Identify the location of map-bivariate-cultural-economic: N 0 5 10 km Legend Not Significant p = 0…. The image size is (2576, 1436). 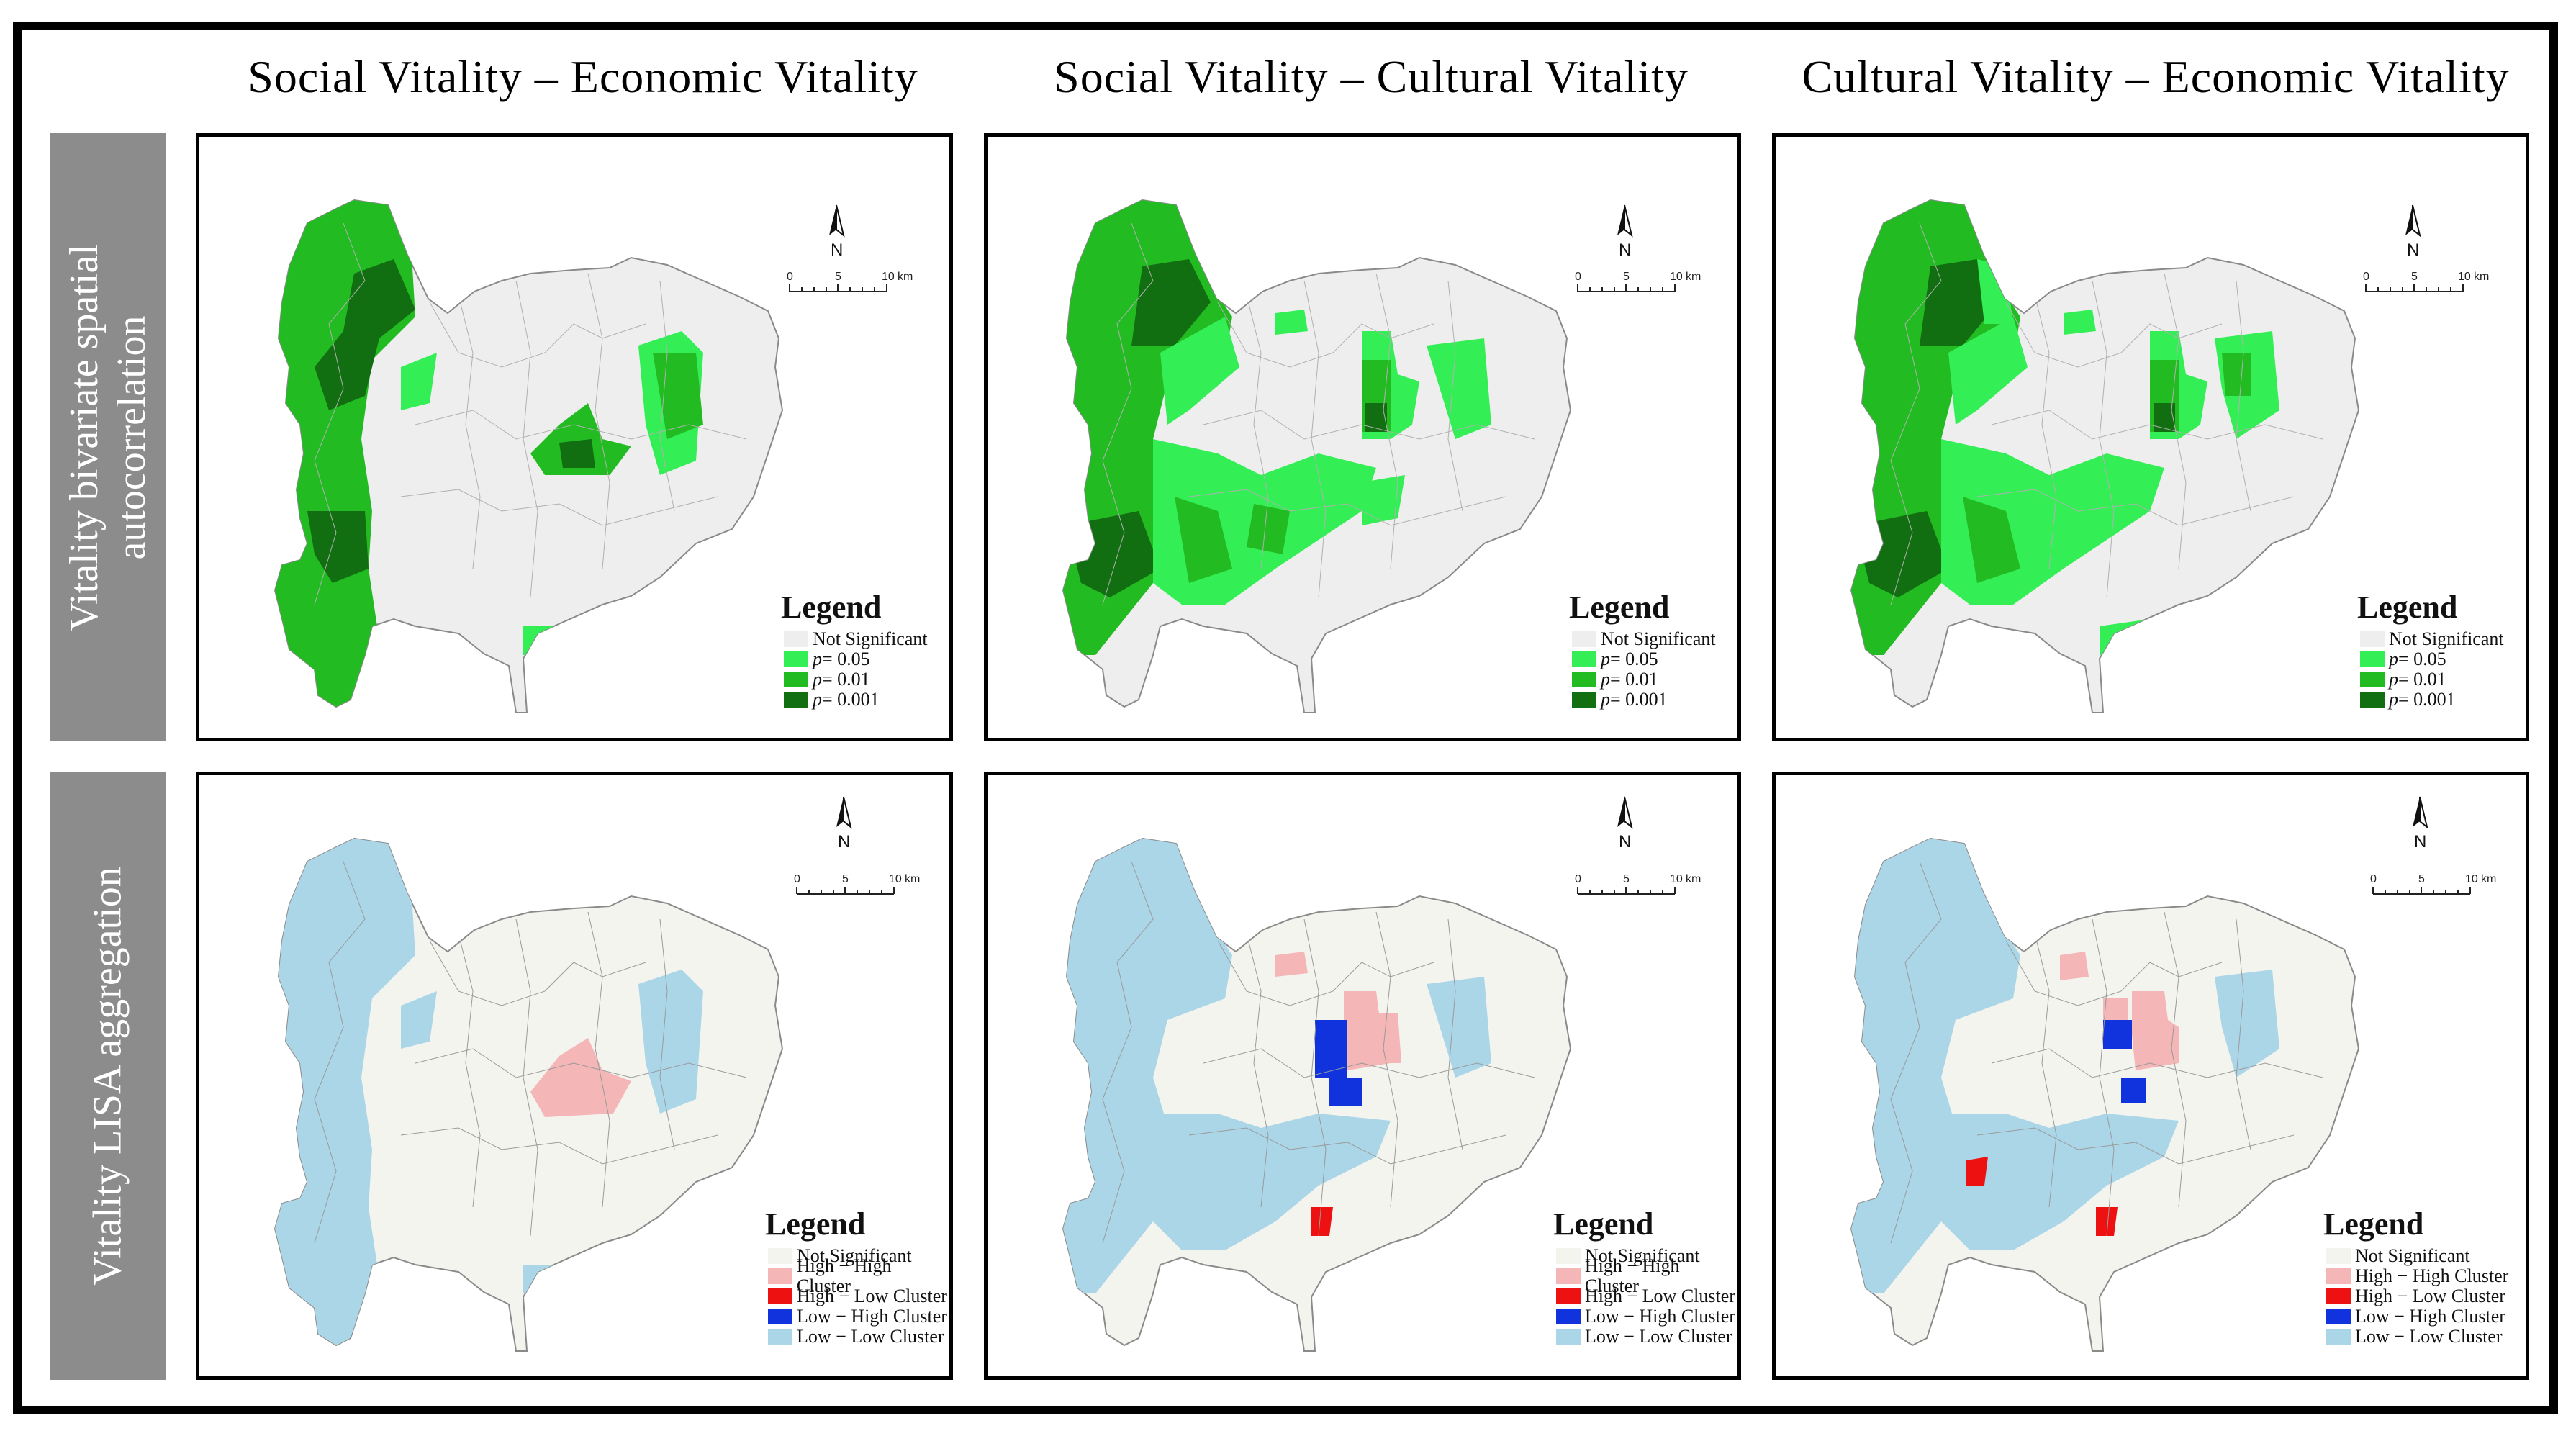
(2150, 437).